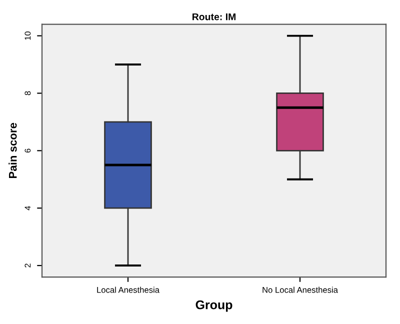  I want to click on y-tick-label: 4, so click(27, 208).